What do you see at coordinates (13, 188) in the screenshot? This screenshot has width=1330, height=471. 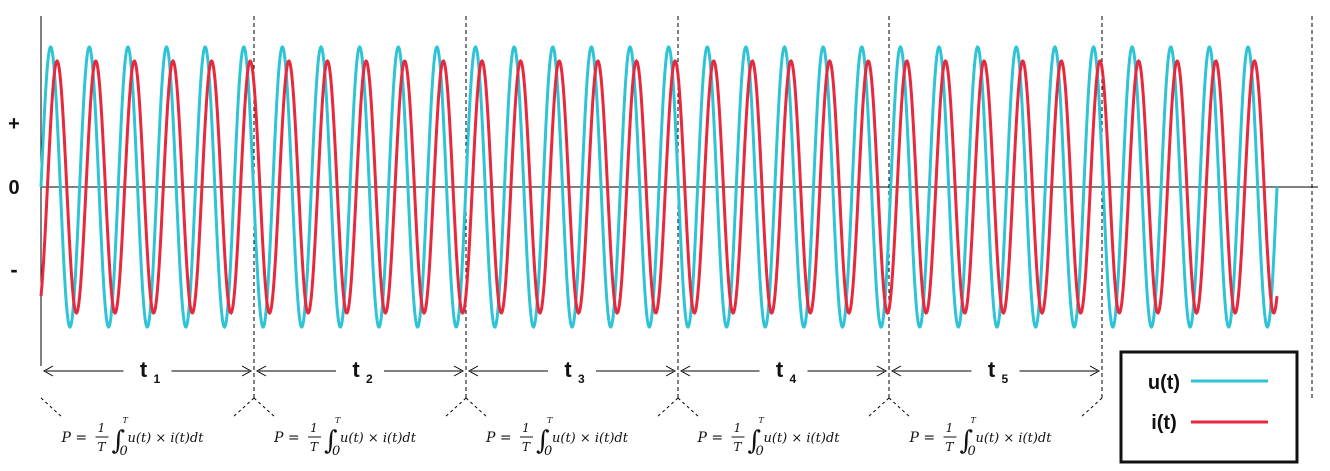 I see `y-label-zero: 0` at bounding box center [13, 188].